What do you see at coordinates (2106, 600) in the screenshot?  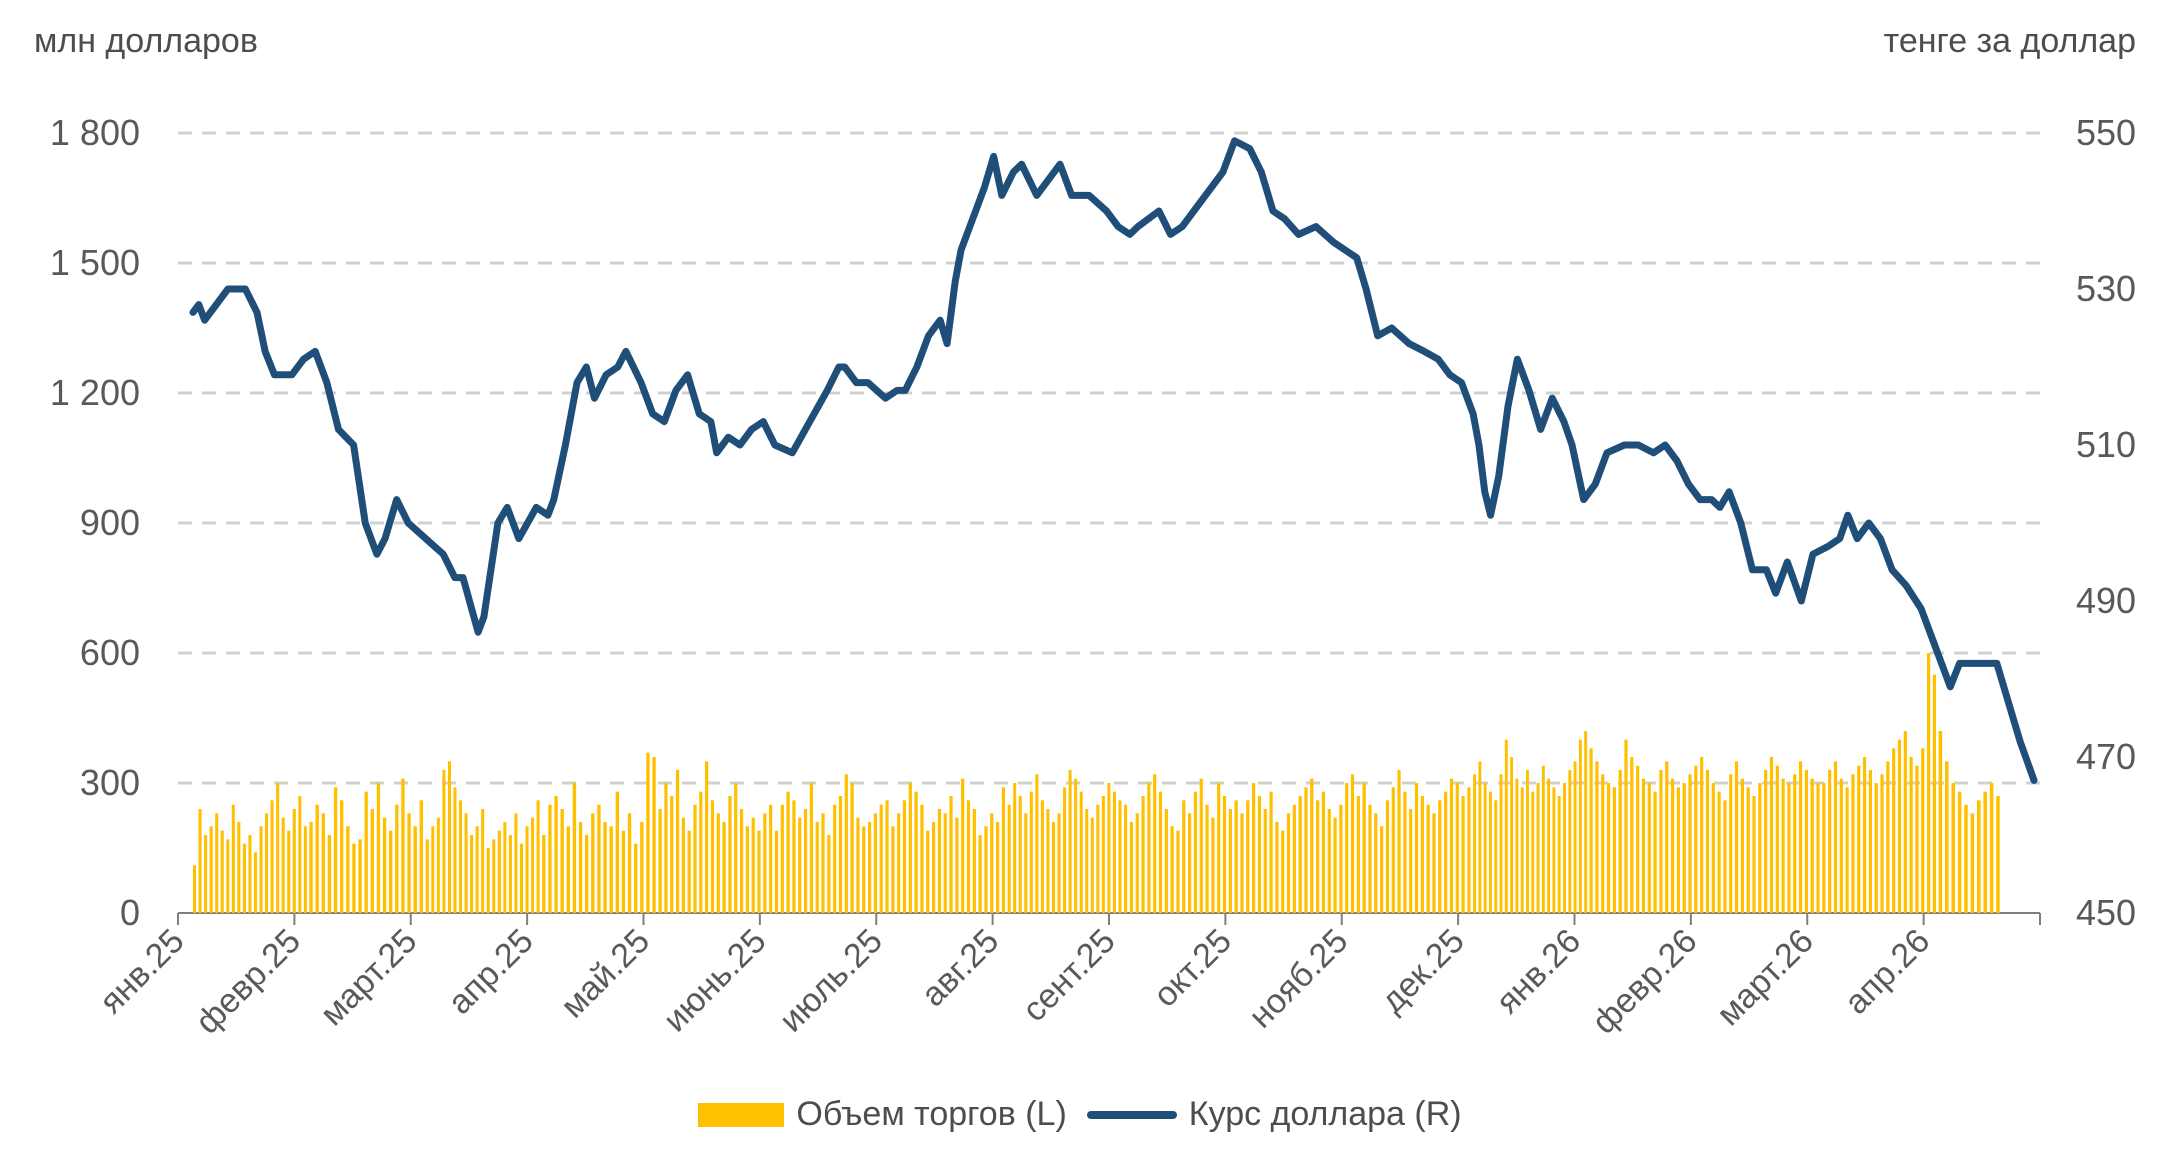 I see `y-right-tick-label: 490` at bounding box center [2106, 600].